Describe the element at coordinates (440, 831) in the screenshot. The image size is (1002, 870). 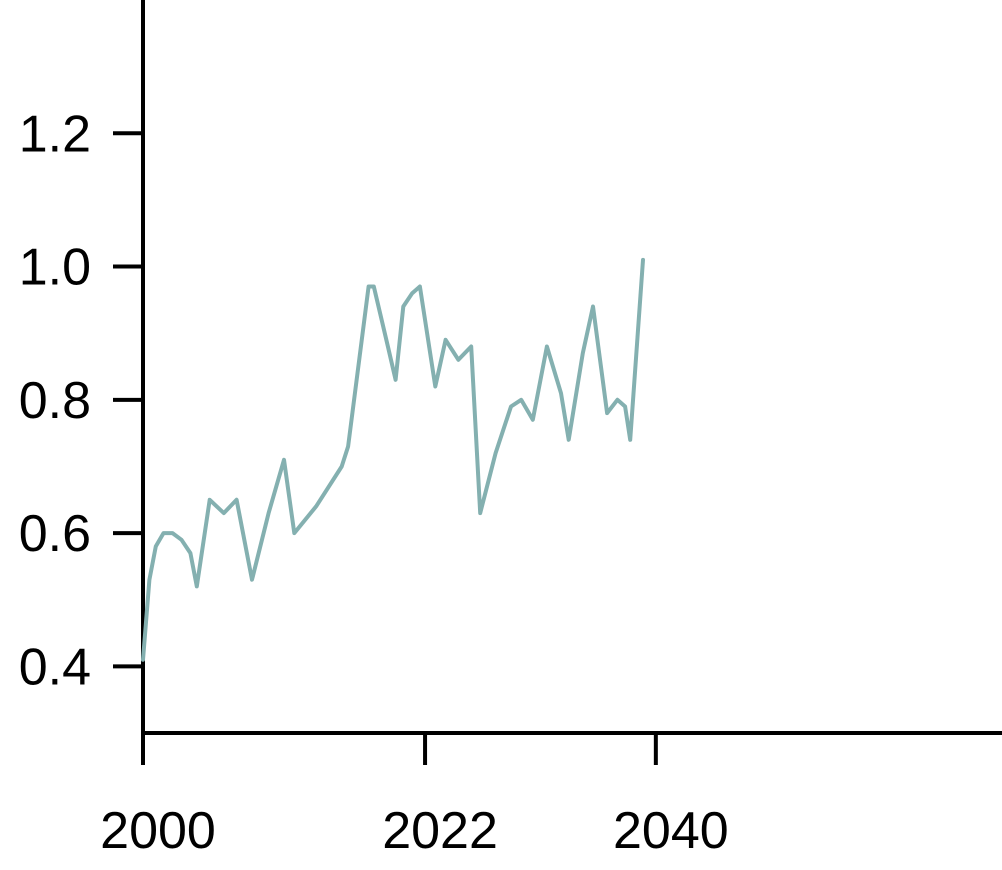
I see `x-tick-label: 2022` at that location.